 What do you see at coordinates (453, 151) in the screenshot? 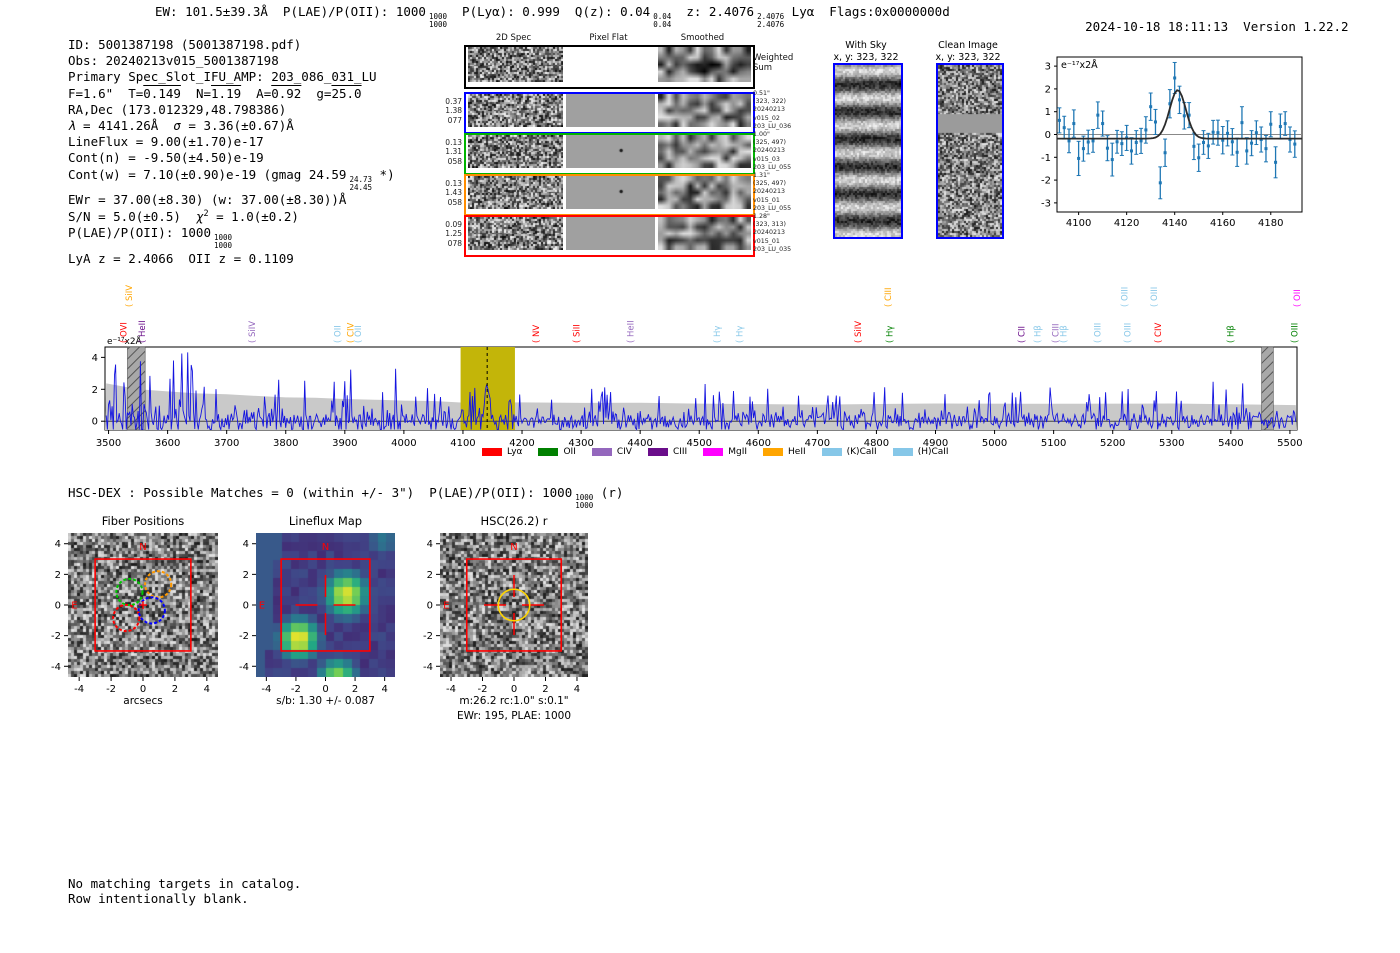
I see `cutout-row-weights: 0.13 1.31 058` at bounding box center [453, 151].